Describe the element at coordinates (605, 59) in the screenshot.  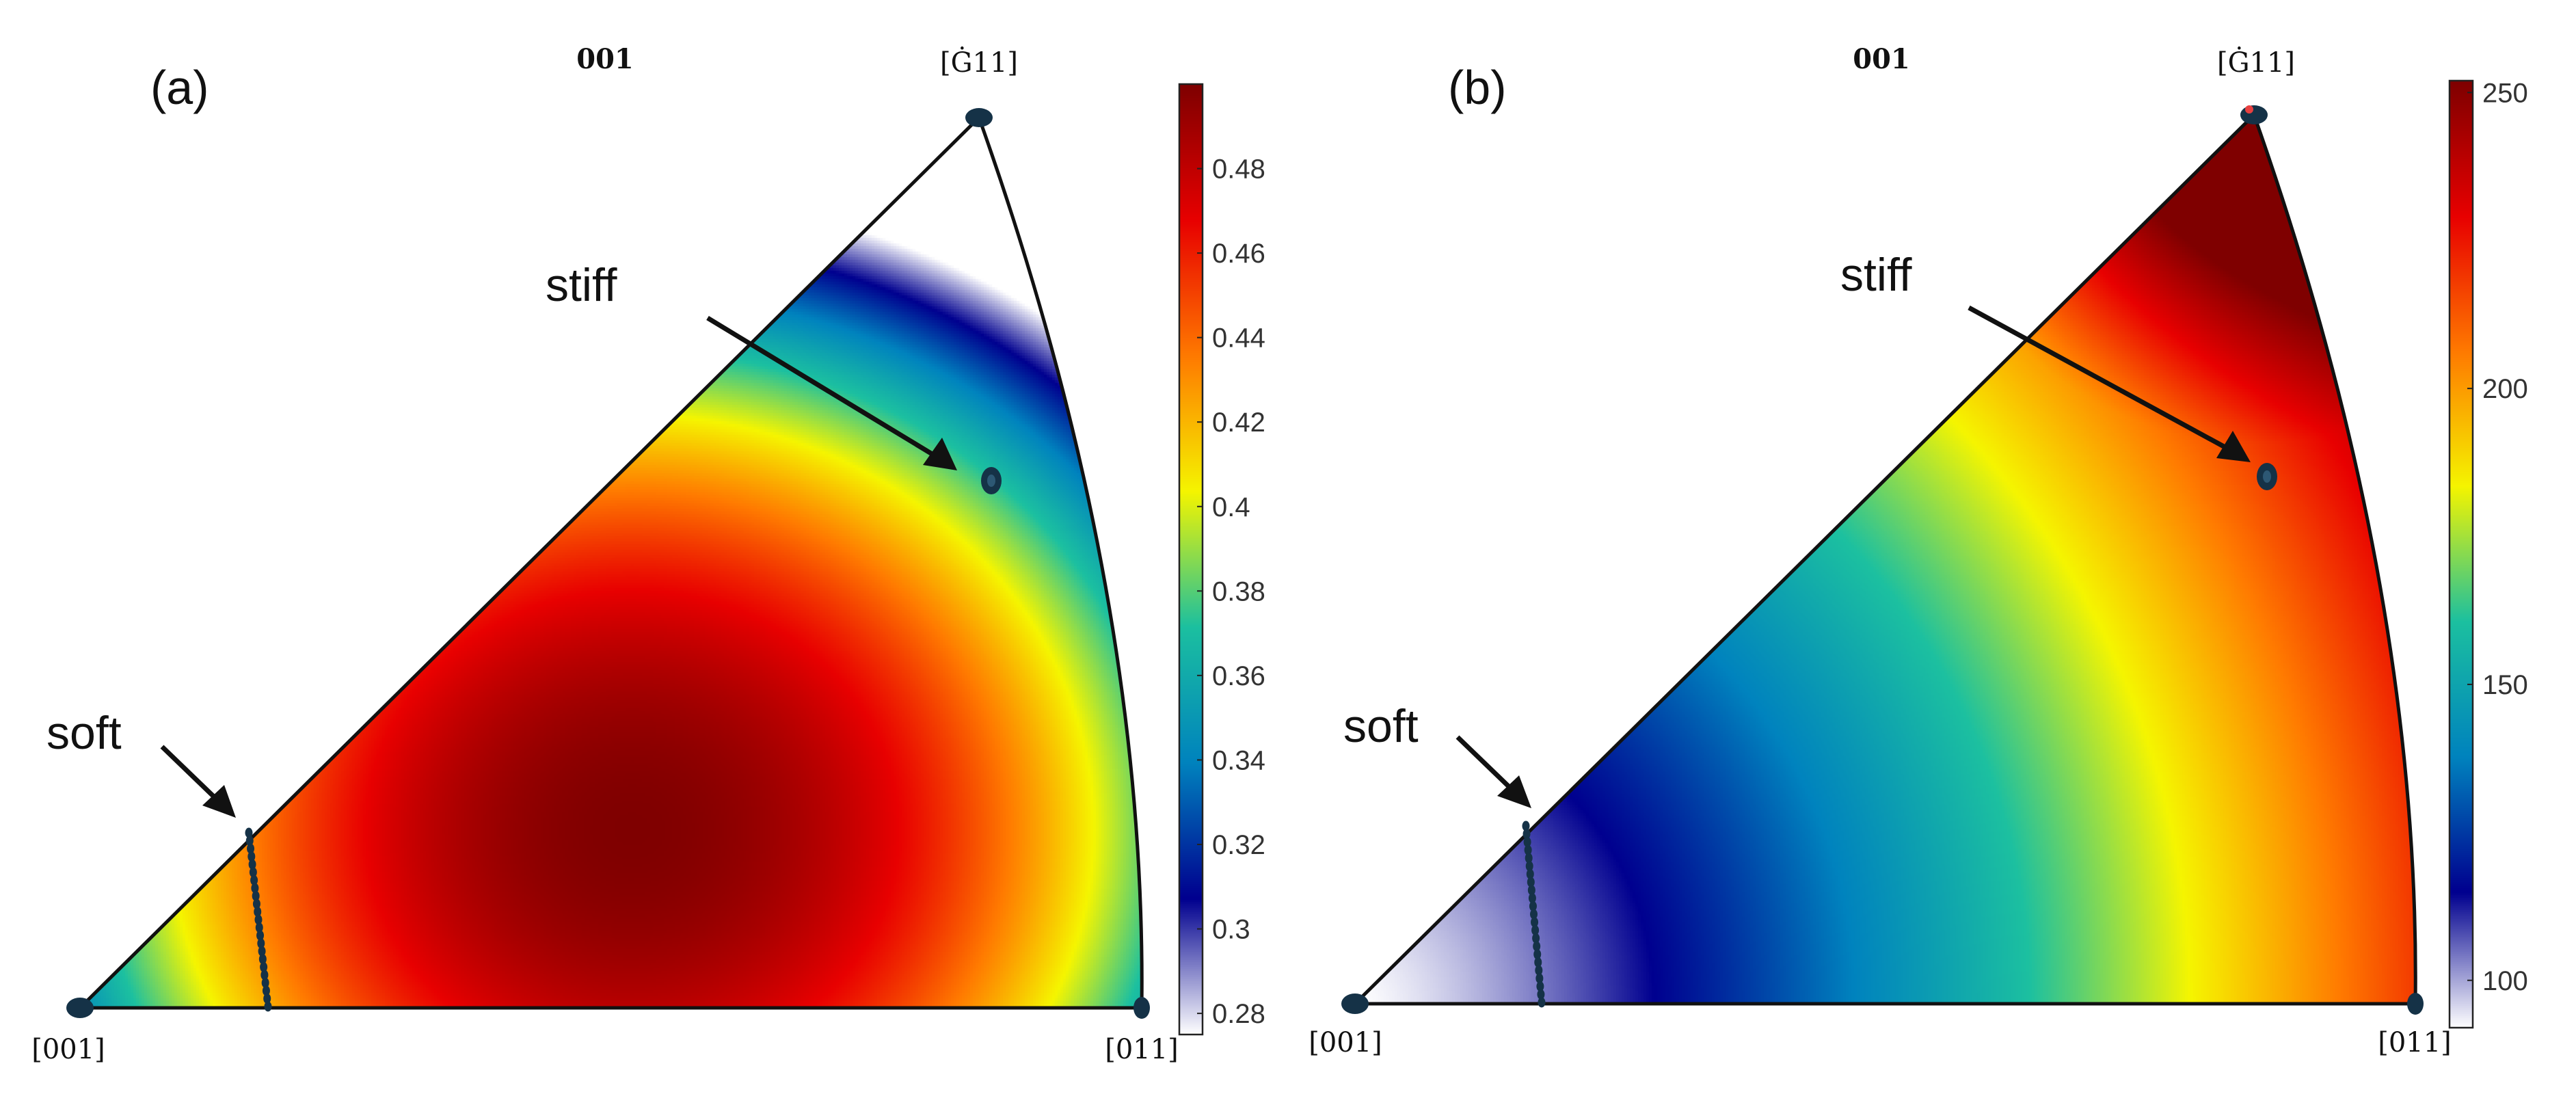
I see `panel-title-a: 001` at that location.